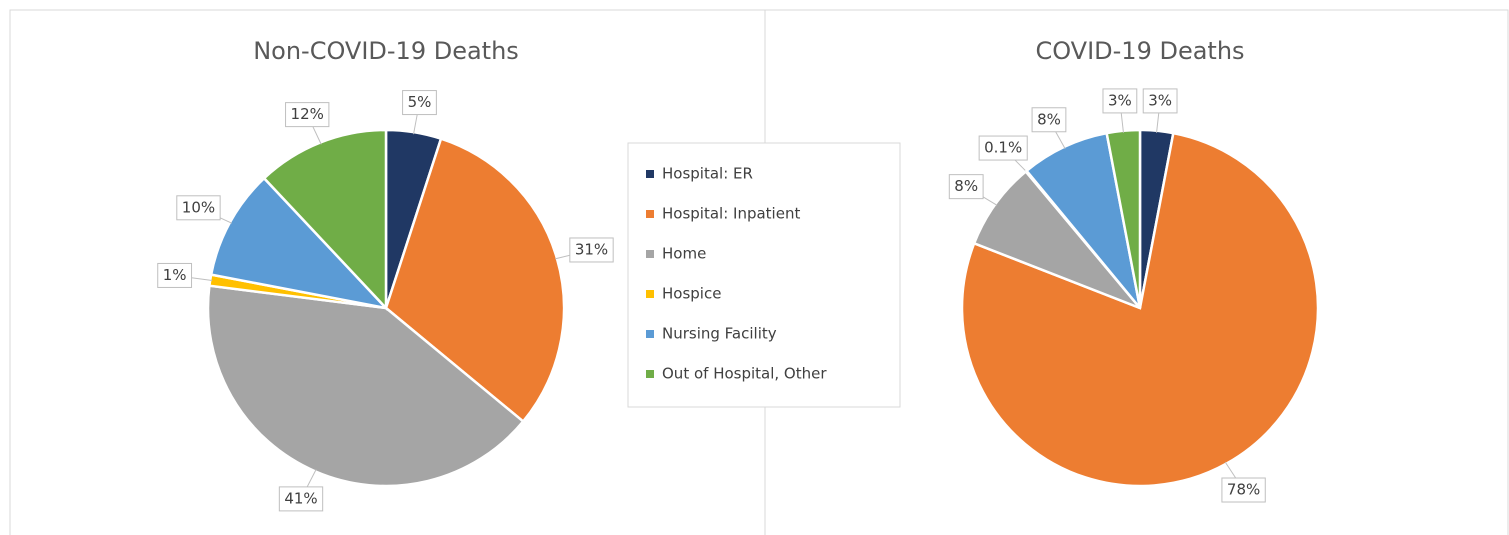  What do you see at coordinates (744, 374) in the screenshot?
I see `legend-label: Out of Hospital, Other` at bounding box center [744, 374].